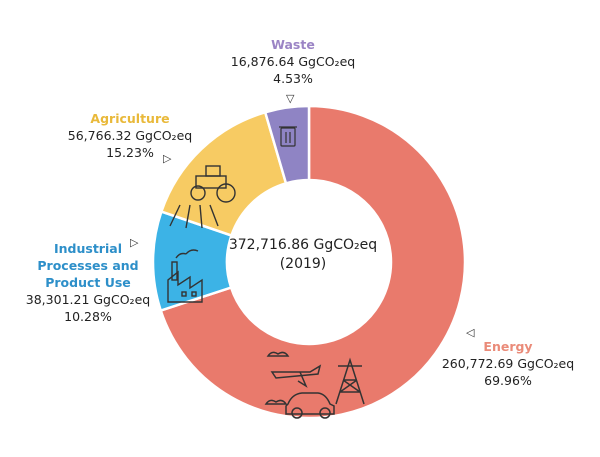 Image resolution: width=600 pixels, height=457 pixels. I want to click on waste-percent: 4.53%, so click(293, 78).